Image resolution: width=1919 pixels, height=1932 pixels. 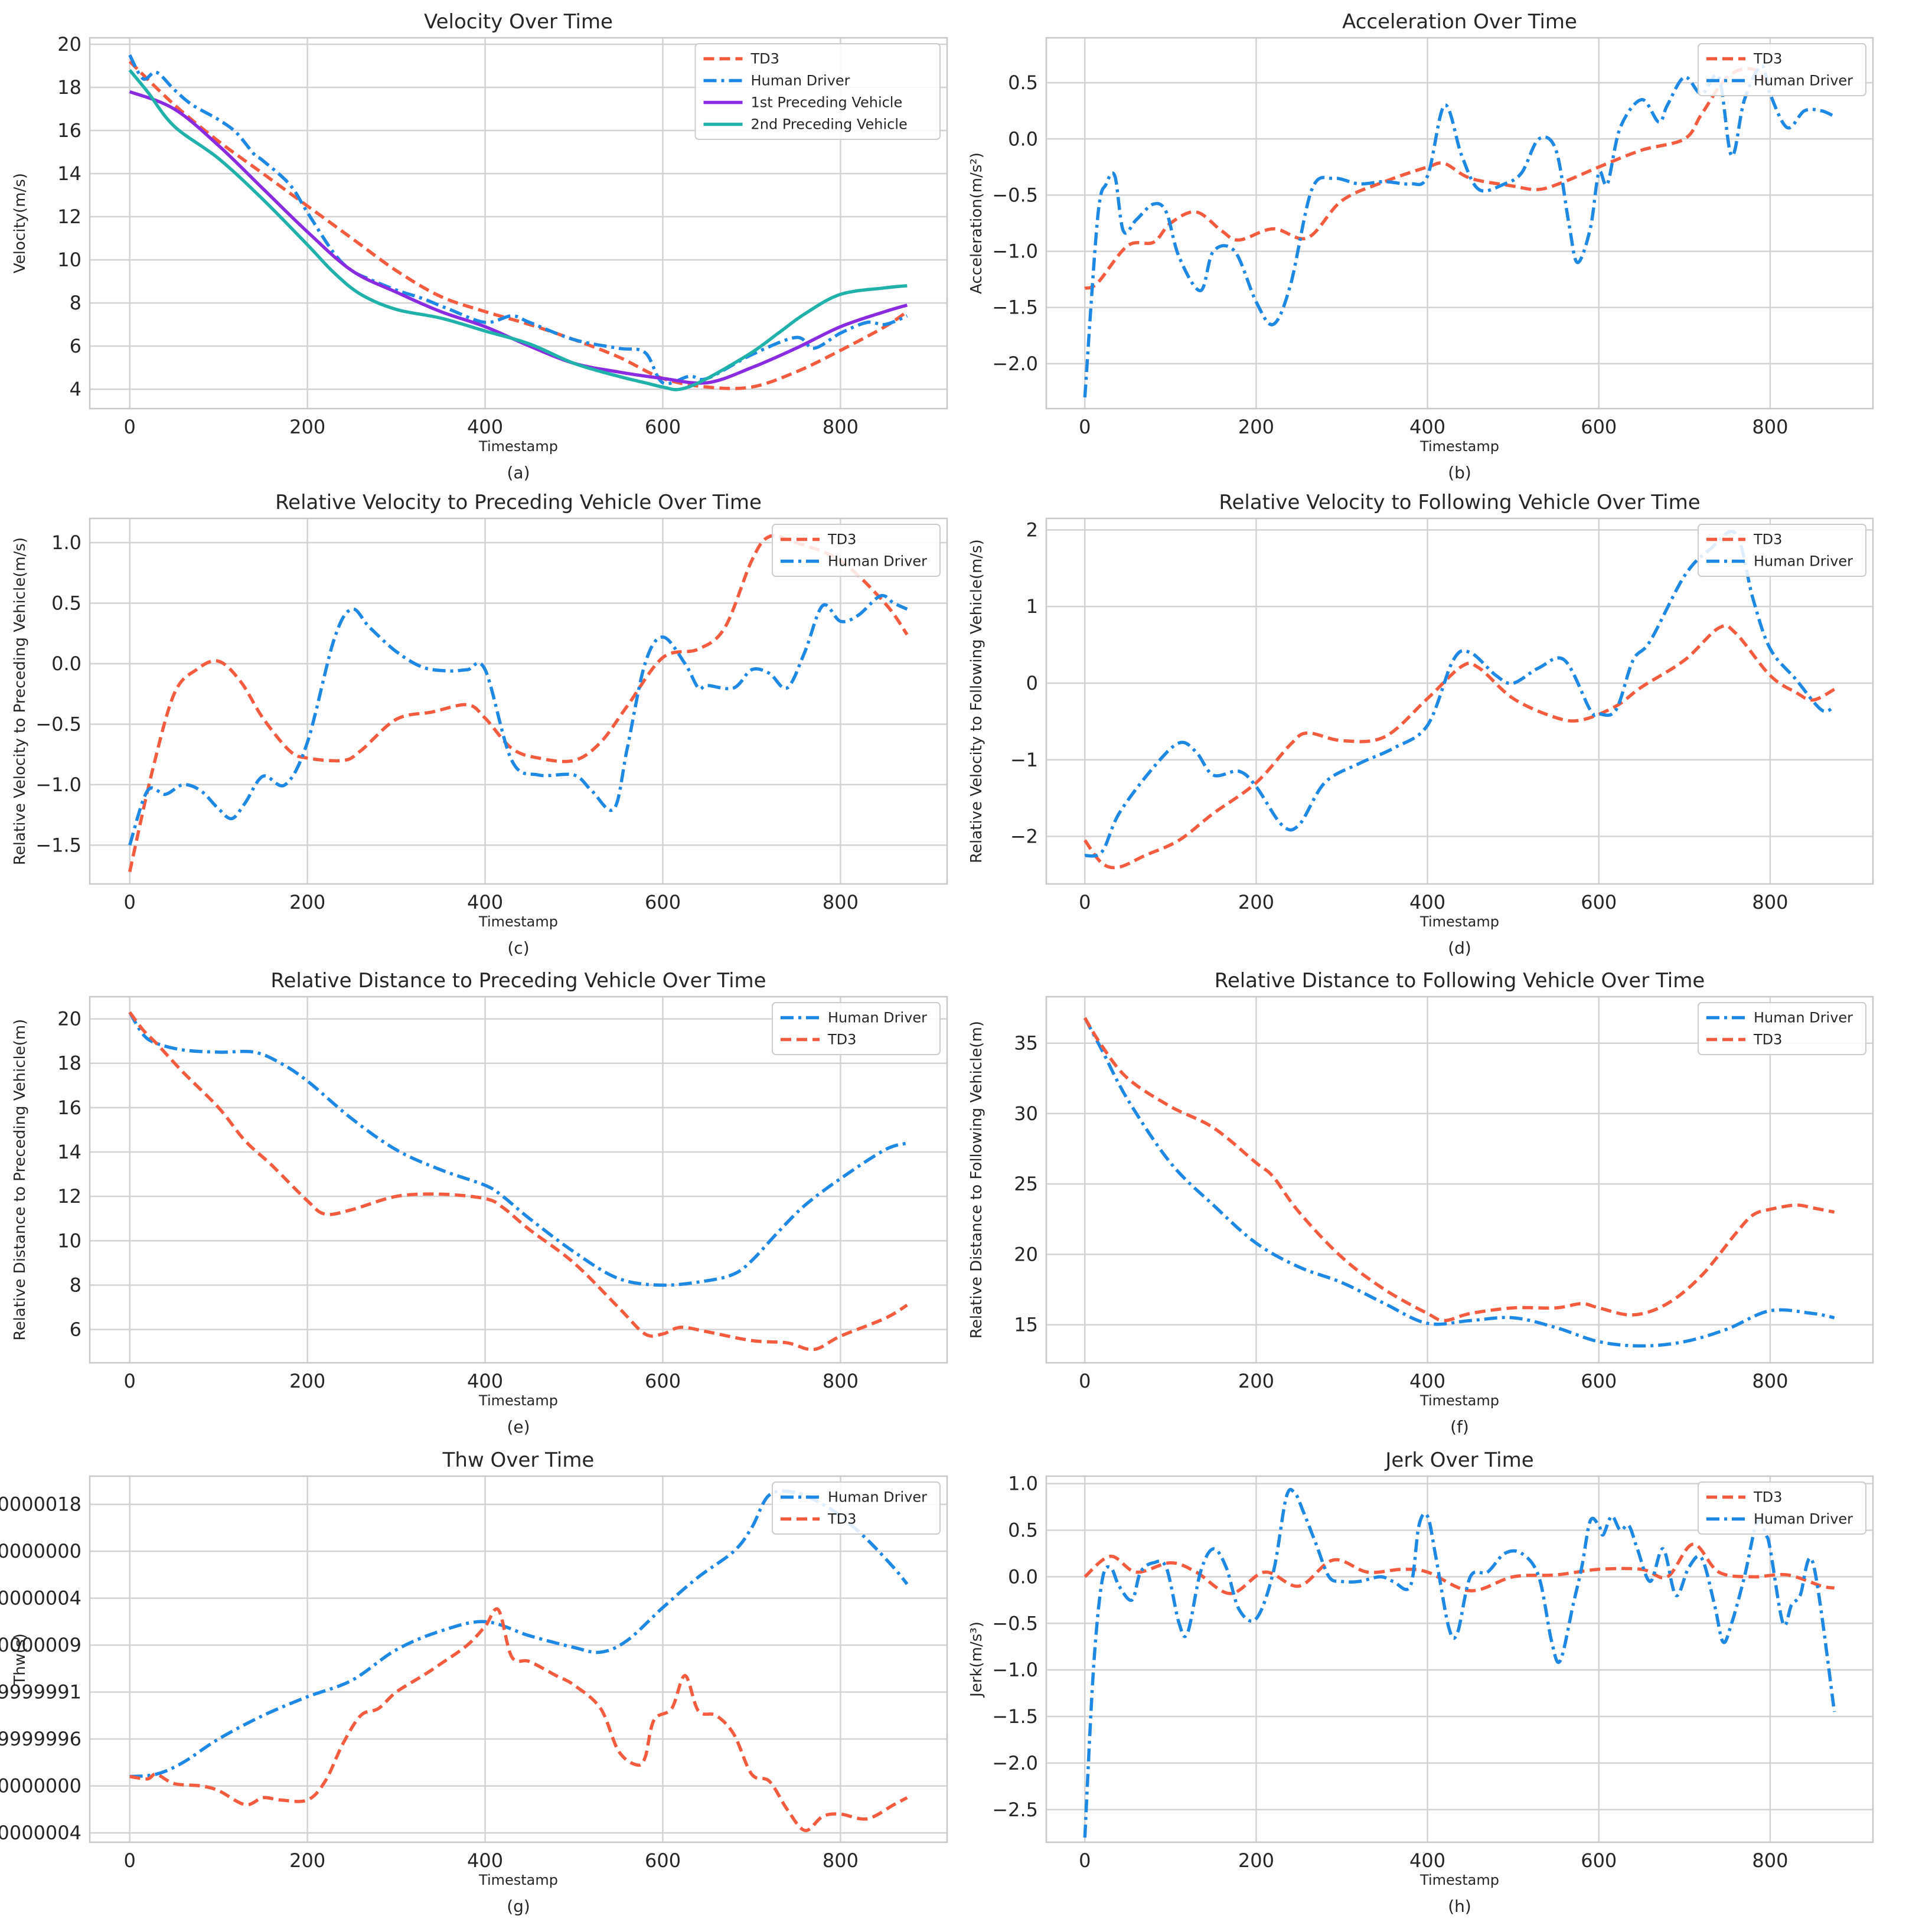 I want to click on panel-caption: (h), so click(x=1459, y=1906).